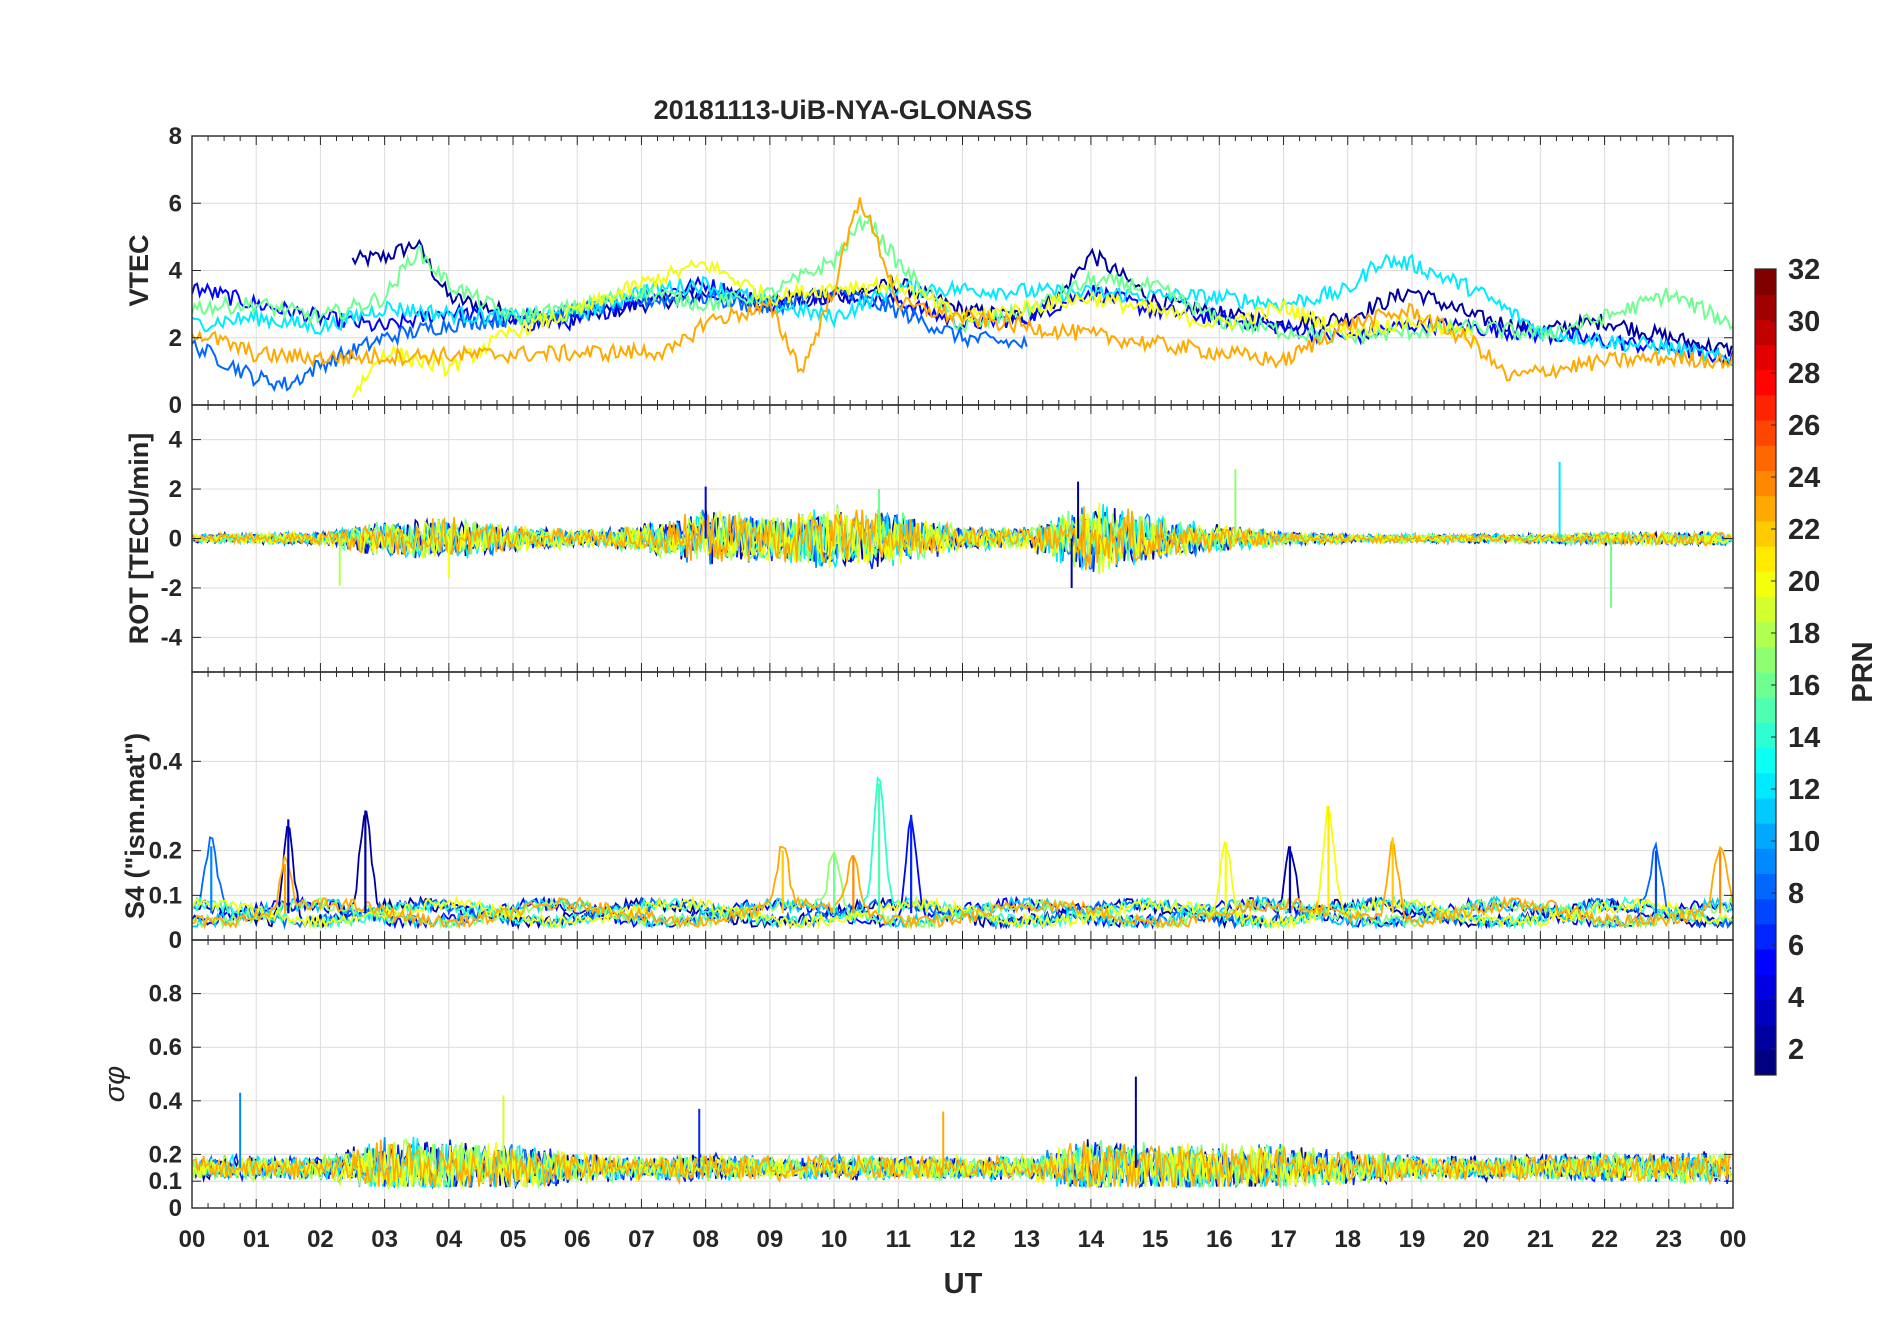  I want to click on x-tick-label: 15, so click(1155, 1239).